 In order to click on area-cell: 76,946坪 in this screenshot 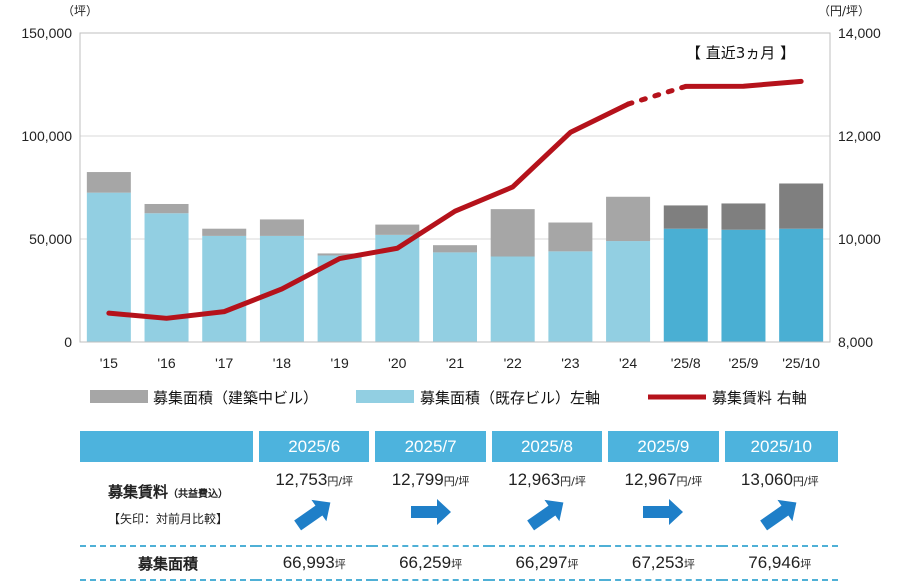, I will do `click(779, 563)`.